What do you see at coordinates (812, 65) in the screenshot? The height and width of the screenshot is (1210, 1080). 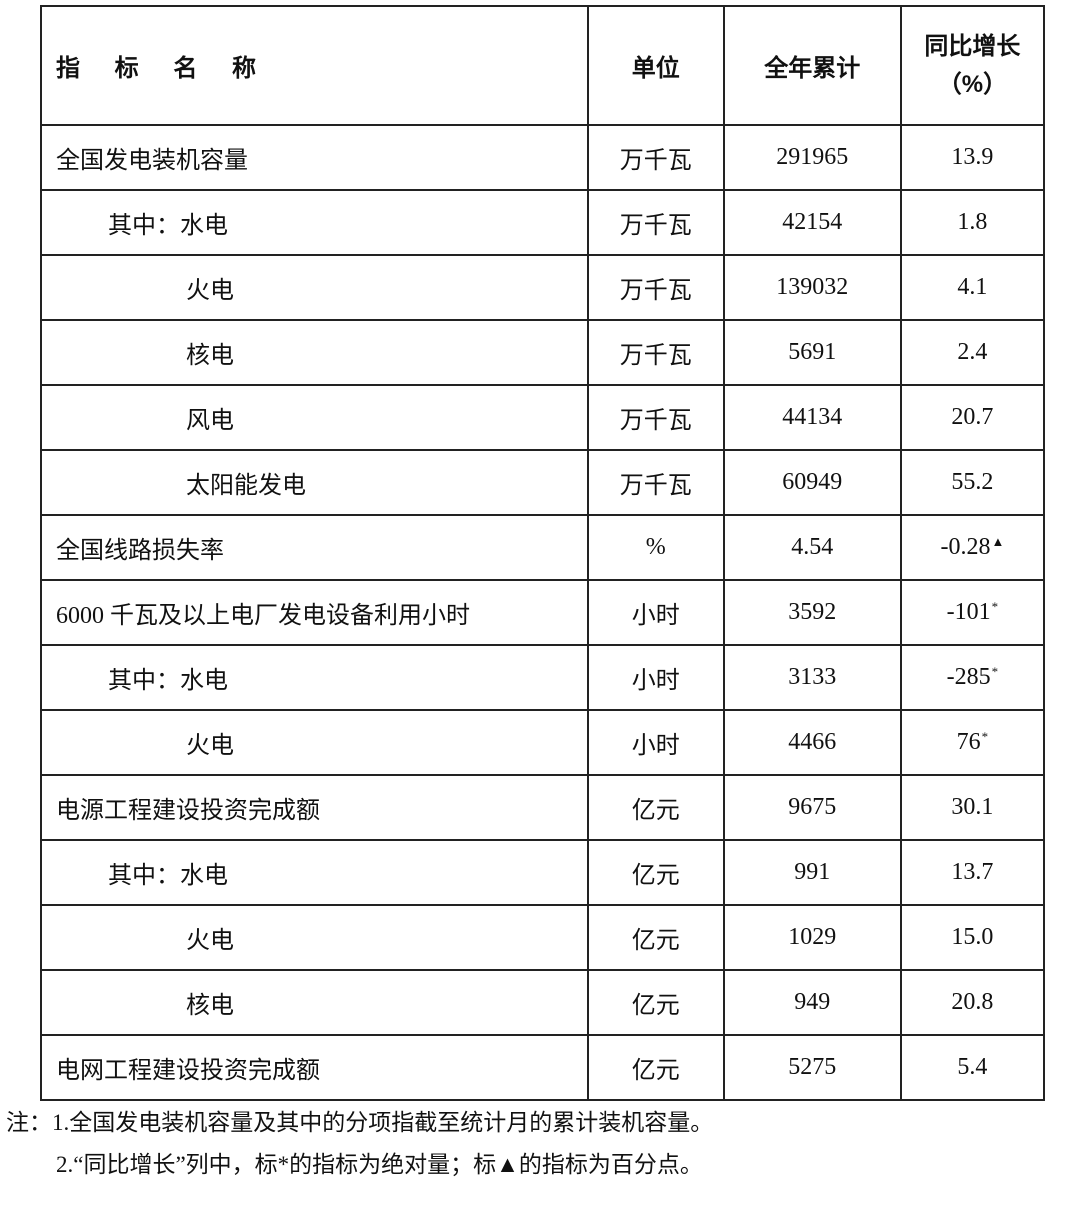 I see `header-total: 全年累计` at bounding box center [812, 65].